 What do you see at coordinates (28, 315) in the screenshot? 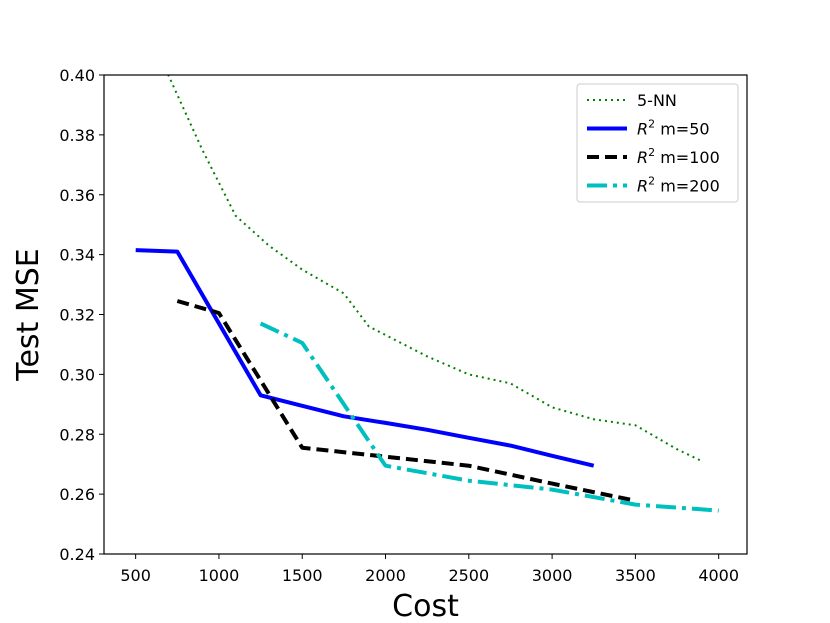
I see `y-axis-label: Test MSE` at bounding box center [28, 315].